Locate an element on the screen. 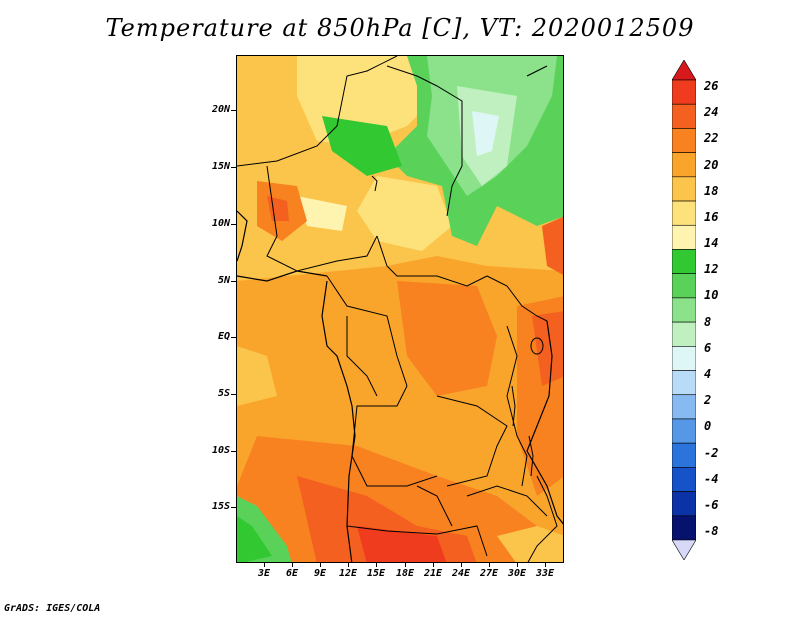  lake-tanganyika is located at coordinates (513, 406).